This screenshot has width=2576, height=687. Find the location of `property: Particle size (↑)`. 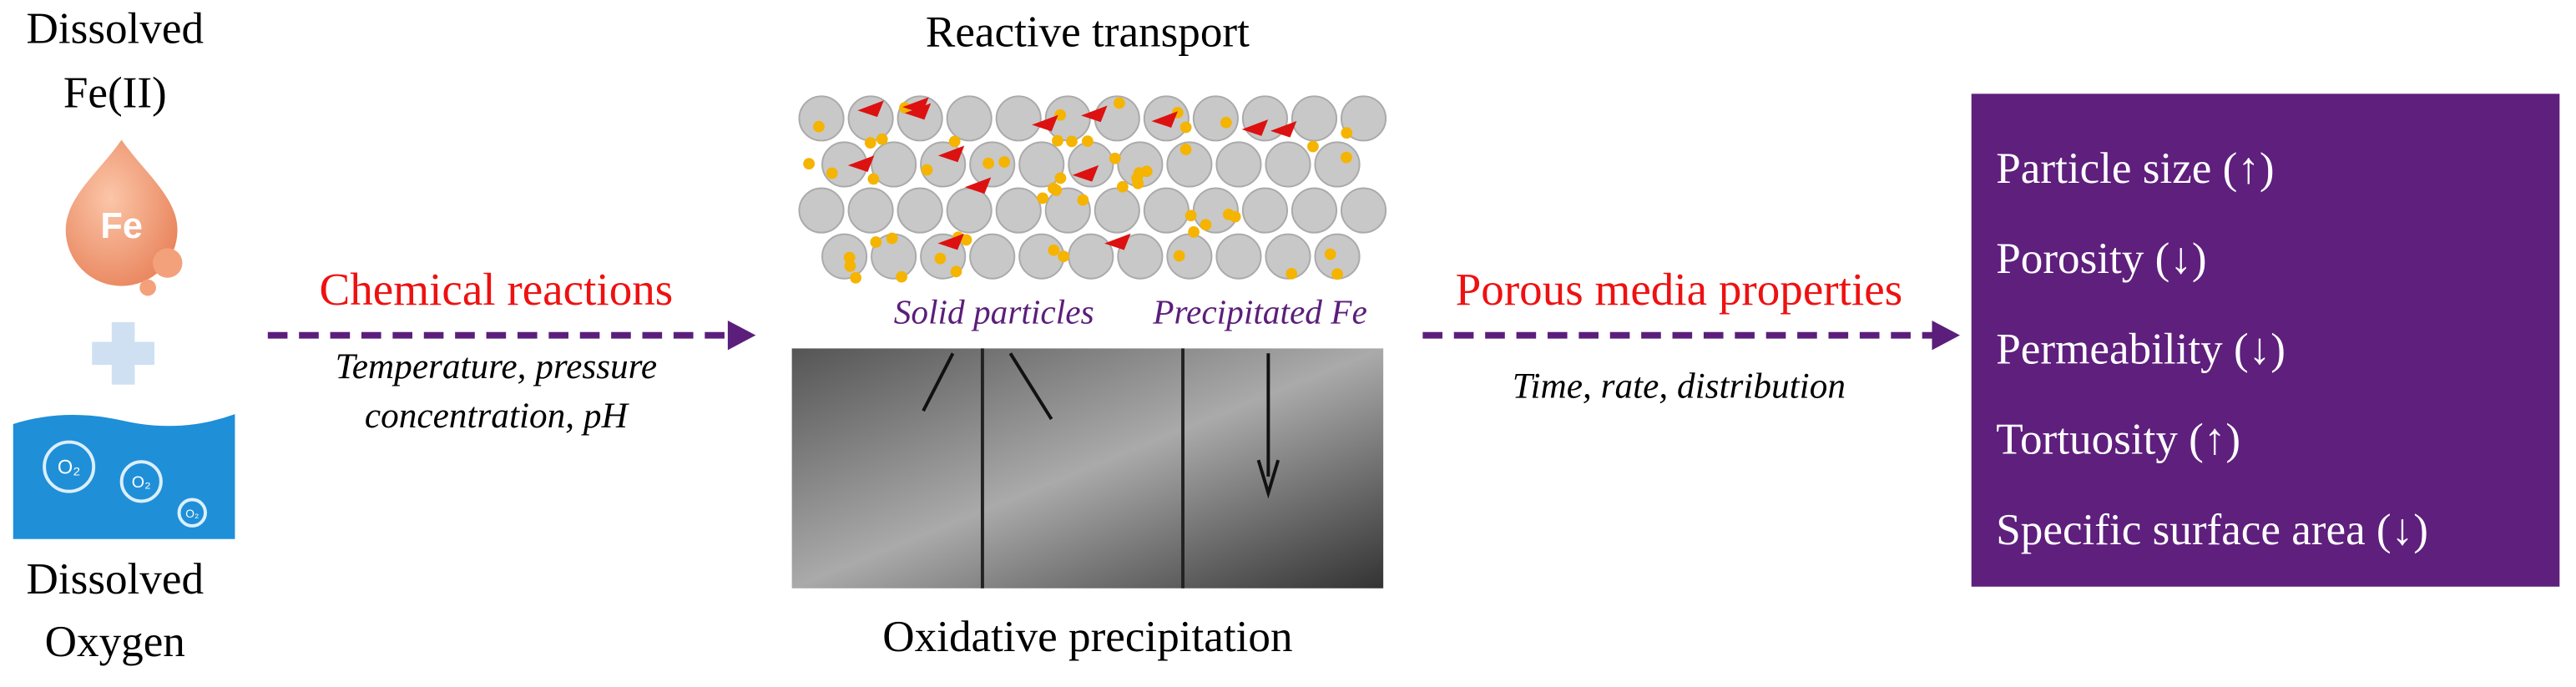

property: Particle size (↑) is located at coordinates (2135, 168).